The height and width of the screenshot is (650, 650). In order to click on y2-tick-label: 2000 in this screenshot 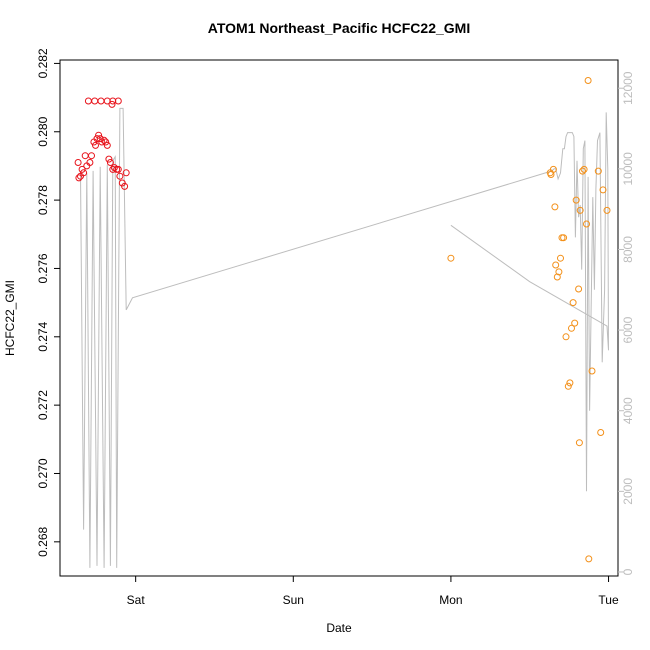, I will do `click(628, 491)`.